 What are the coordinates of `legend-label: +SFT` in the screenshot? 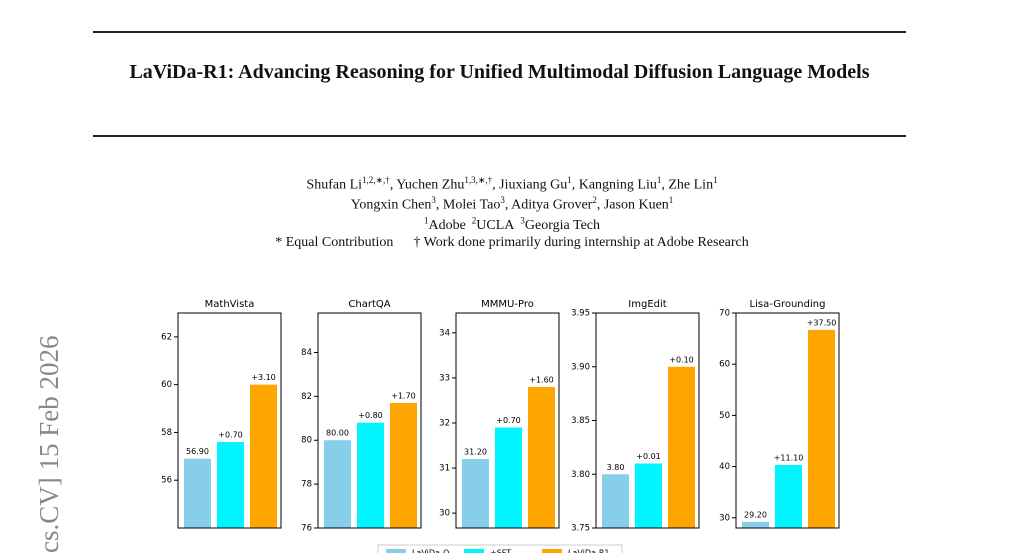 It's located at (500, 551).